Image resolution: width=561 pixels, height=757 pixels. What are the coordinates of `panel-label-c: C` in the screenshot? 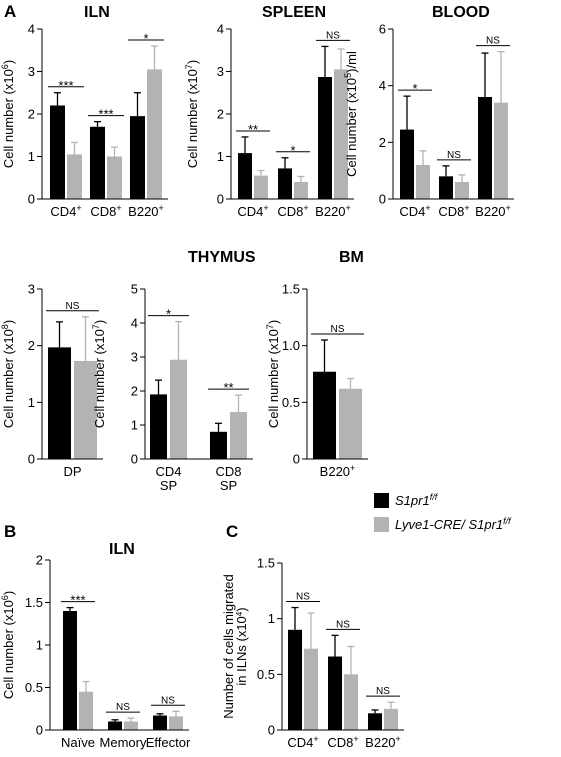 It's located at (232, 531).